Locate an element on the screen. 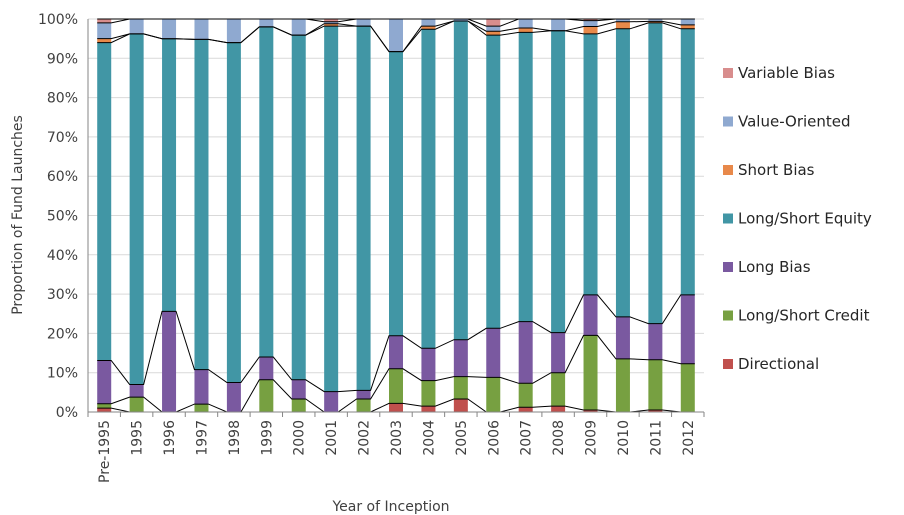 The image size is (904, 515). x-tick-label: 2004 is located at coordinates (429, 438).